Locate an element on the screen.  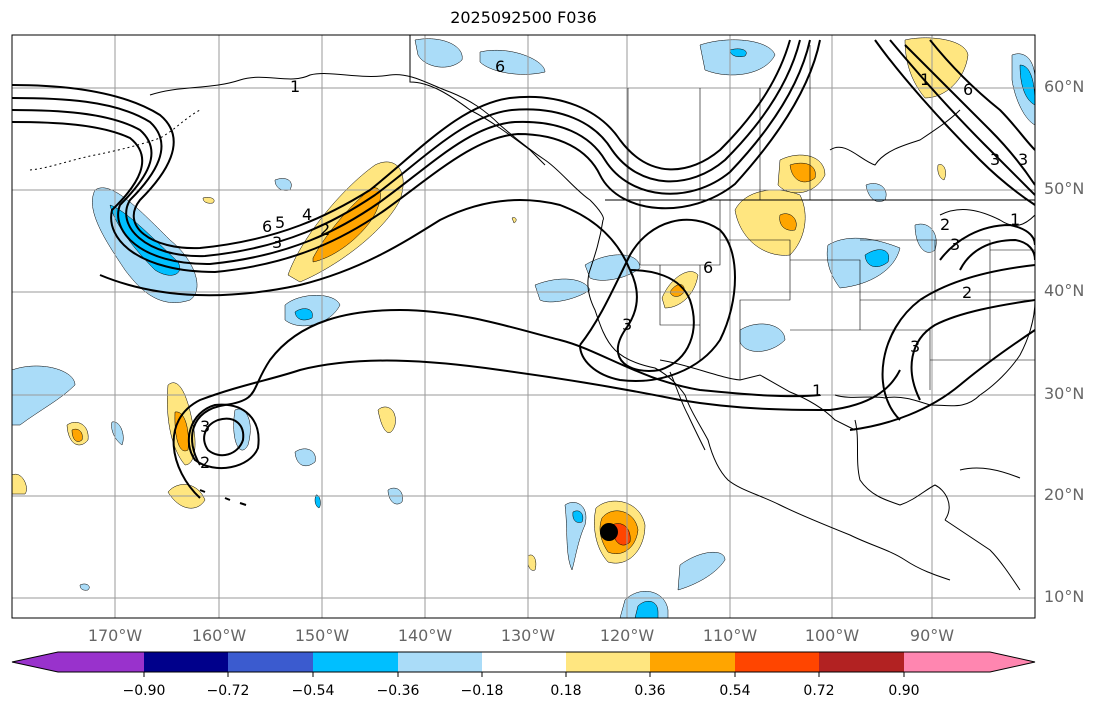
map-title: 2025092500 F036 is located at coordinates (523, 17).